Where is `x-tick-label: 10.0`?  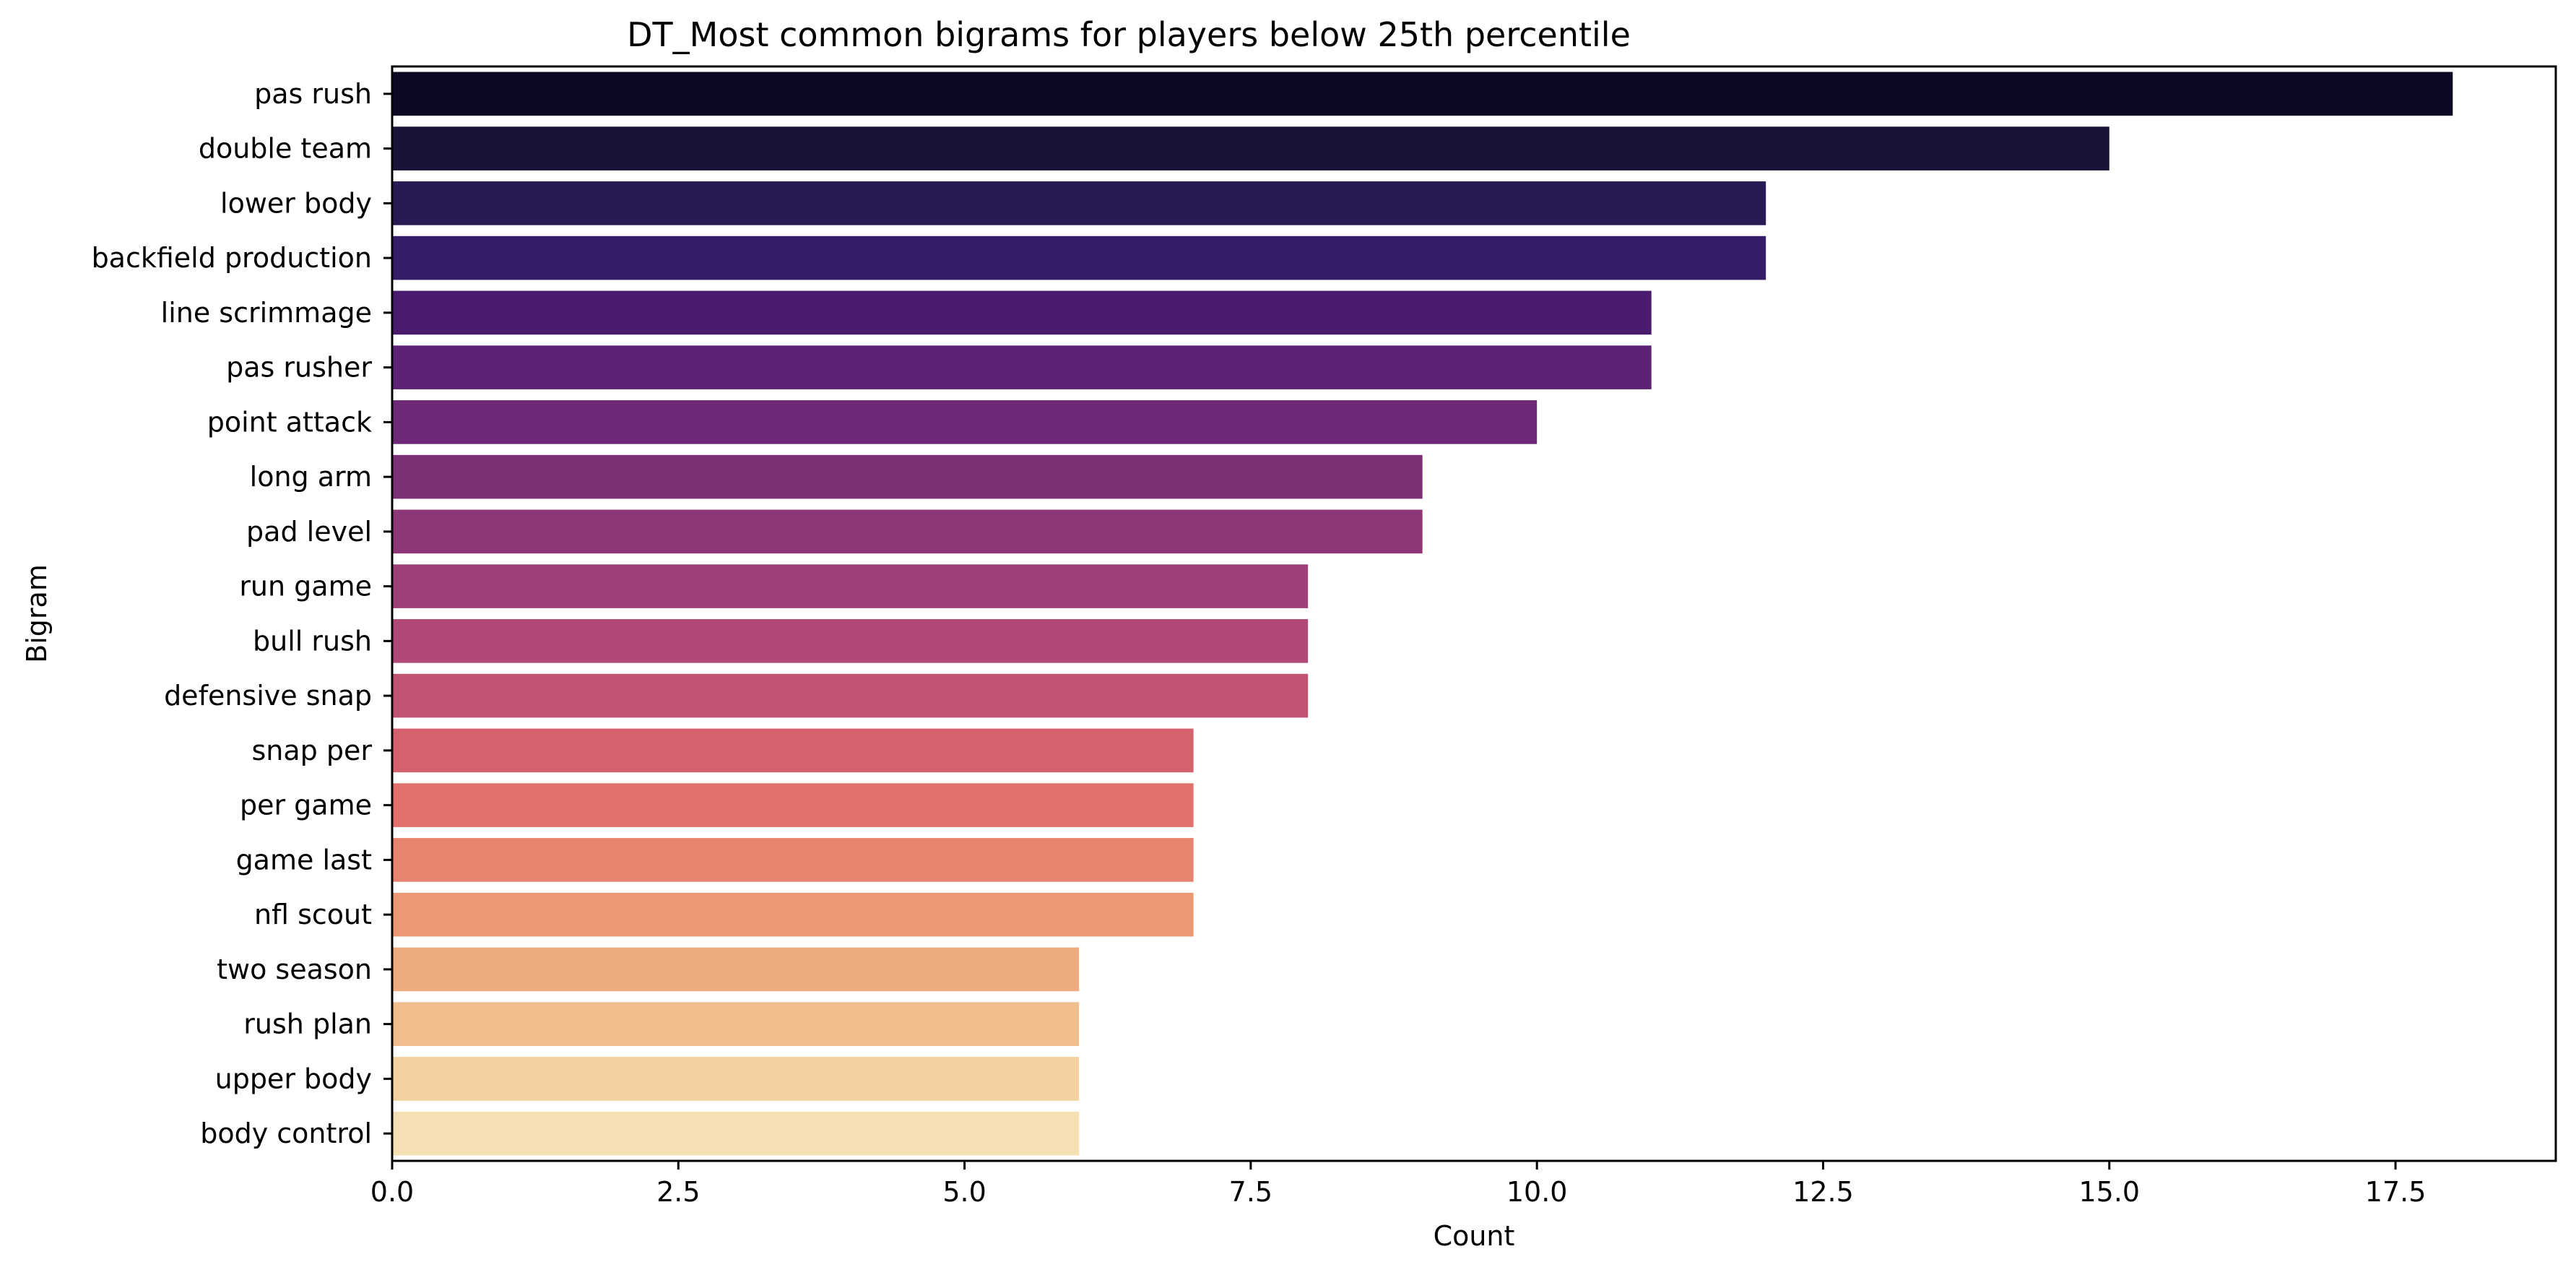 x-tick-label: 10.0 is located at coordinates (1537, 1192).